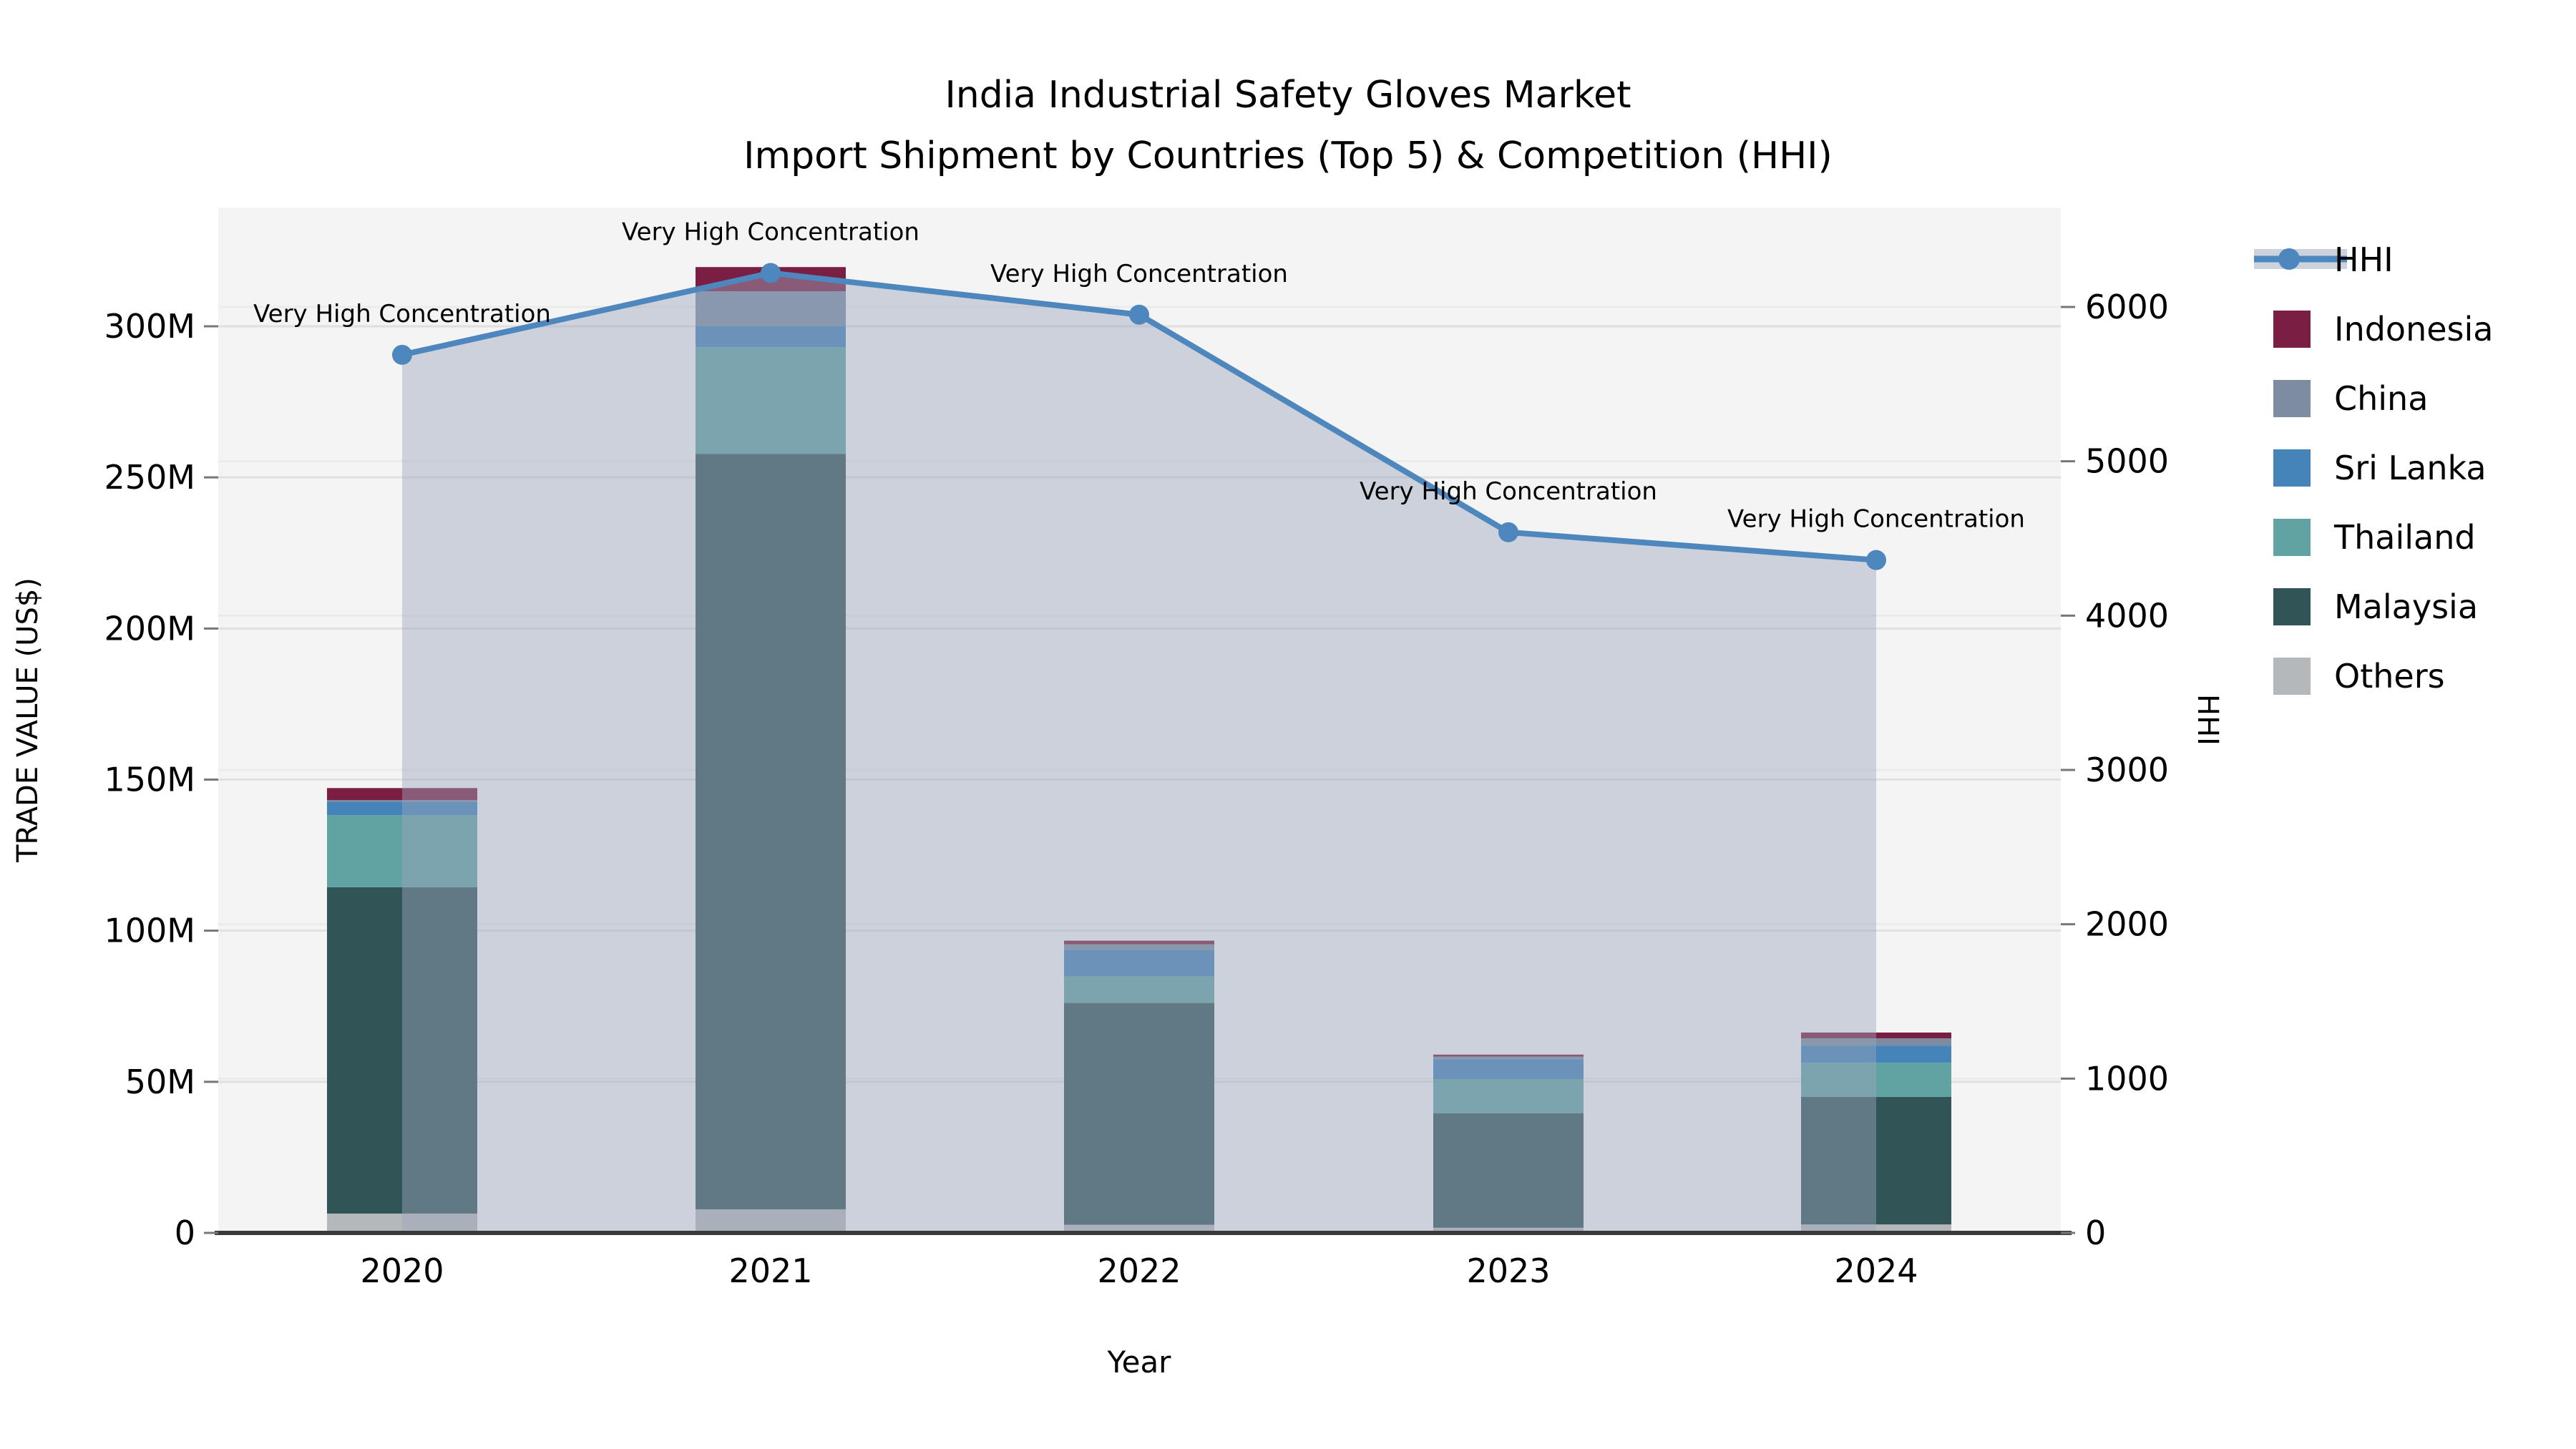  What do you see at coordinates (2127, 615) in the screenshot?
I see `y-right-tick-label-4000: 4000` at bounding box center [2127, 615].